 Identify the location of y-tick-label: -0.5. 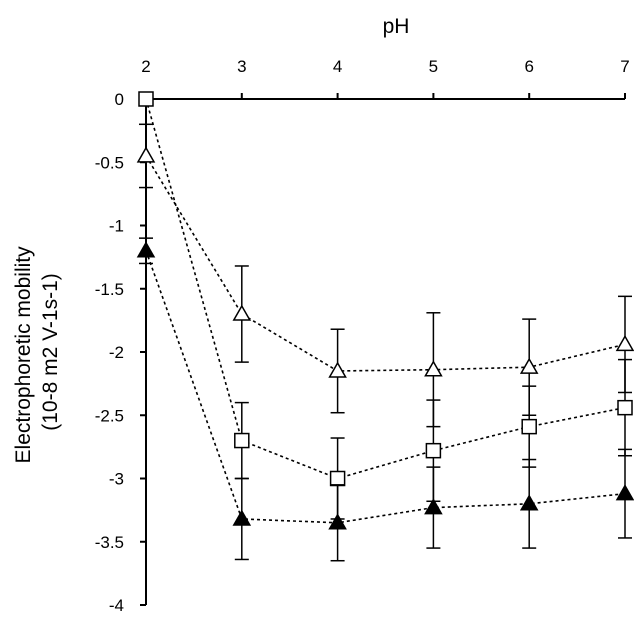
(109, 162).